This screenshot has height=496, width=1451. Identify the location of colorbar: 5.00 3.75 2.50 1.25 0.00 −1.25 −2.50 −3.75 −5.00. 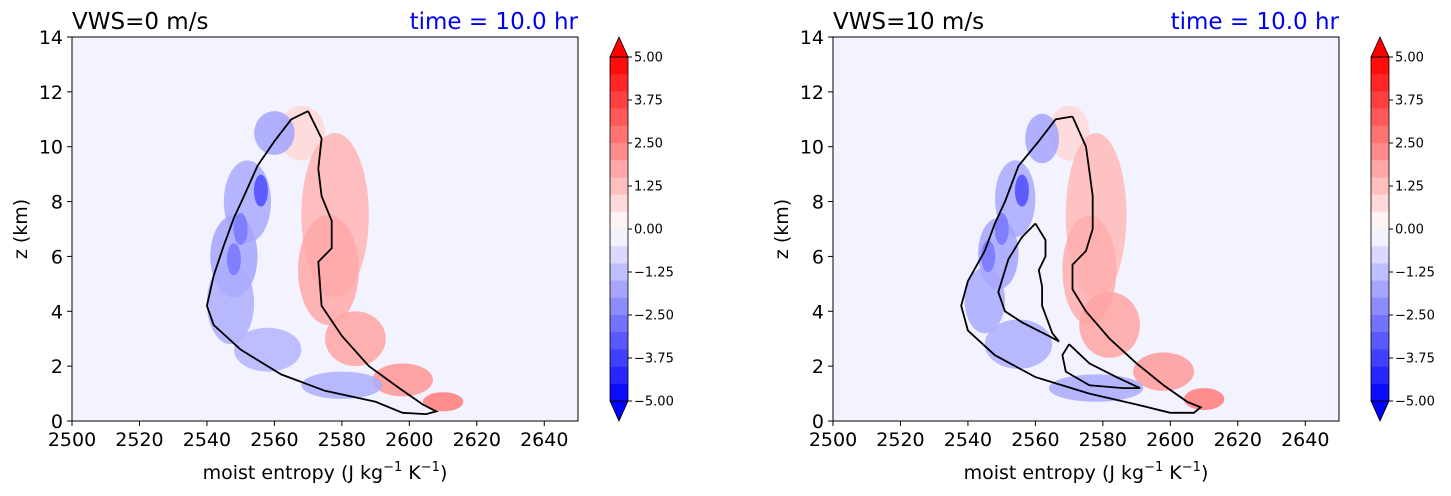
(1402, 229).